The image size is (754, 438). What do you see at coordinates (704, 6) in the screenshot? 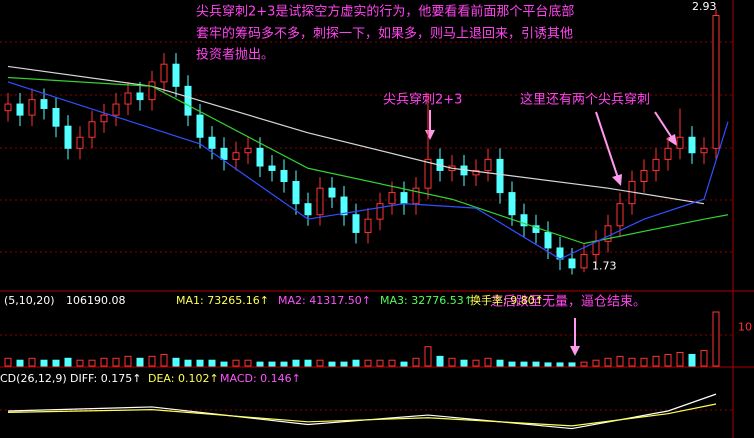
I see `price-label: 2.93` at bounding box center [704, 6].